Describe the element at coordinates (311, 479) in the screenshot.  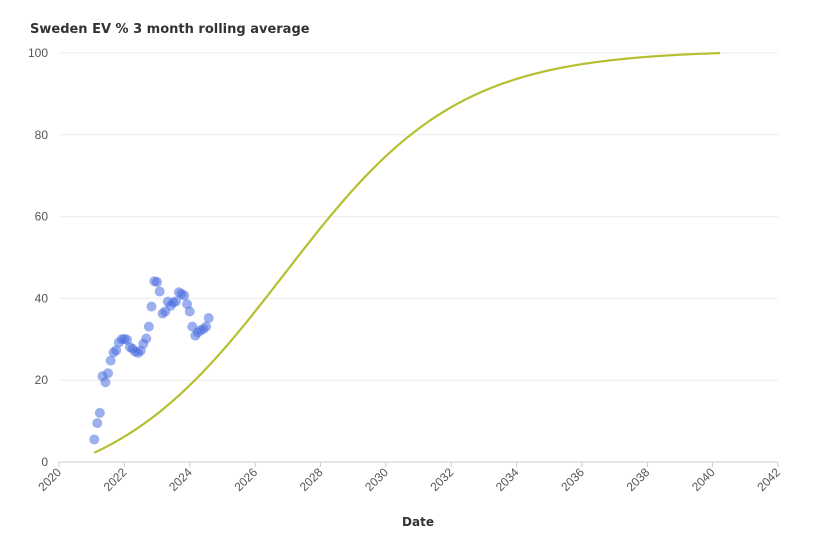
I see `x-tick-label: 2028` at that location.